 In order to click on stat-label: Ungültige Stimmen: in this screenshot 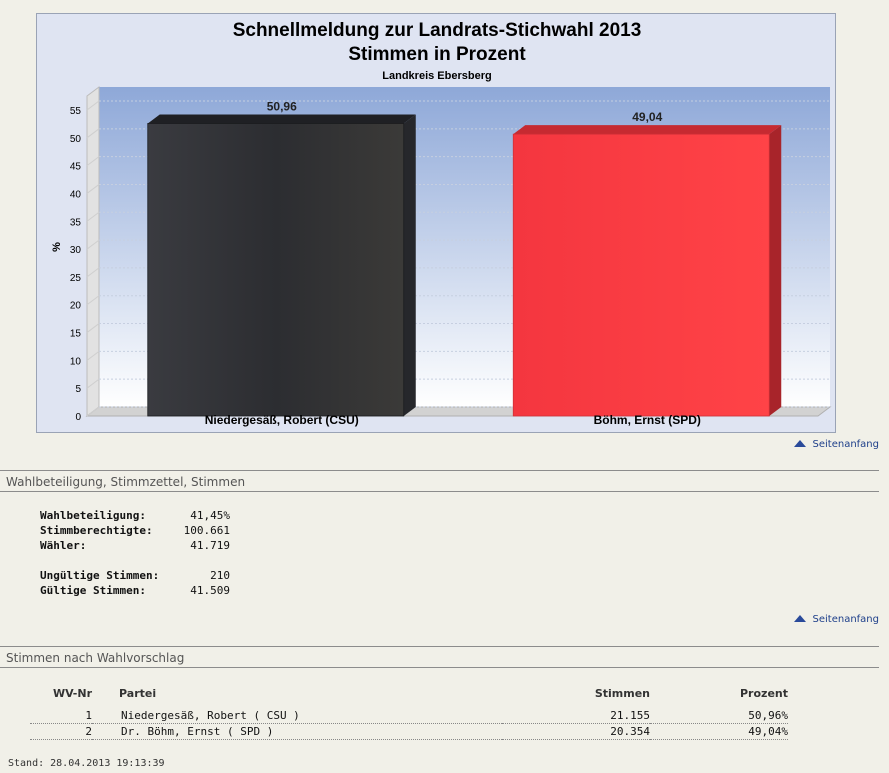, I will do `click(100, 575)`.